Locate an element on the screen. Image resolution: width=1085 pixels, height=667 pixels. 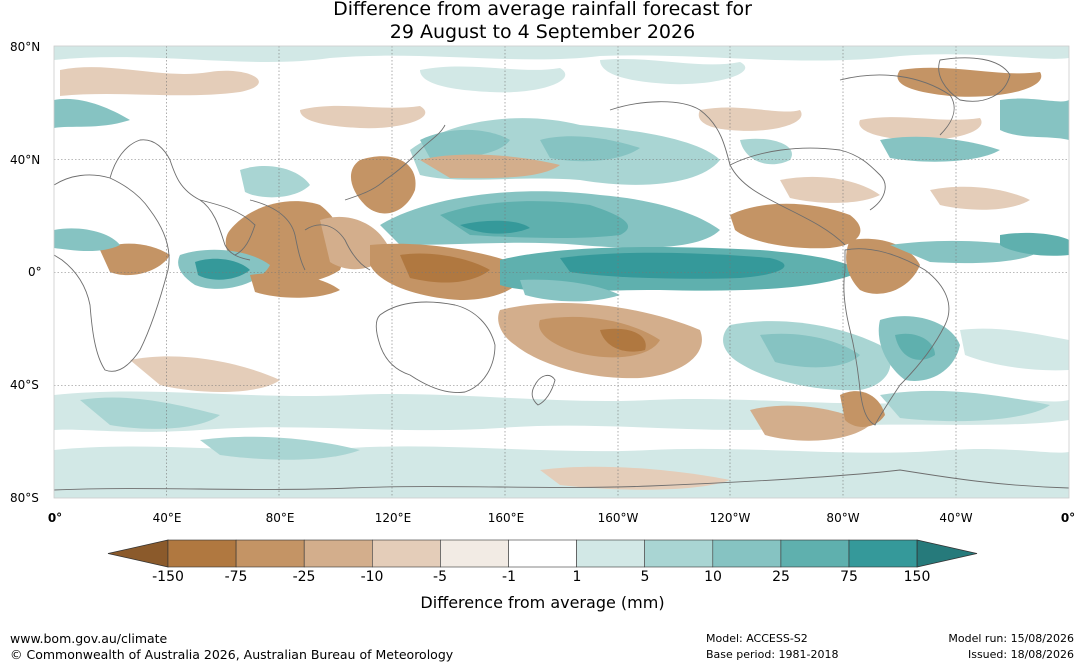
lat-label-80n: 80°N is located at coordinates (25, 47).